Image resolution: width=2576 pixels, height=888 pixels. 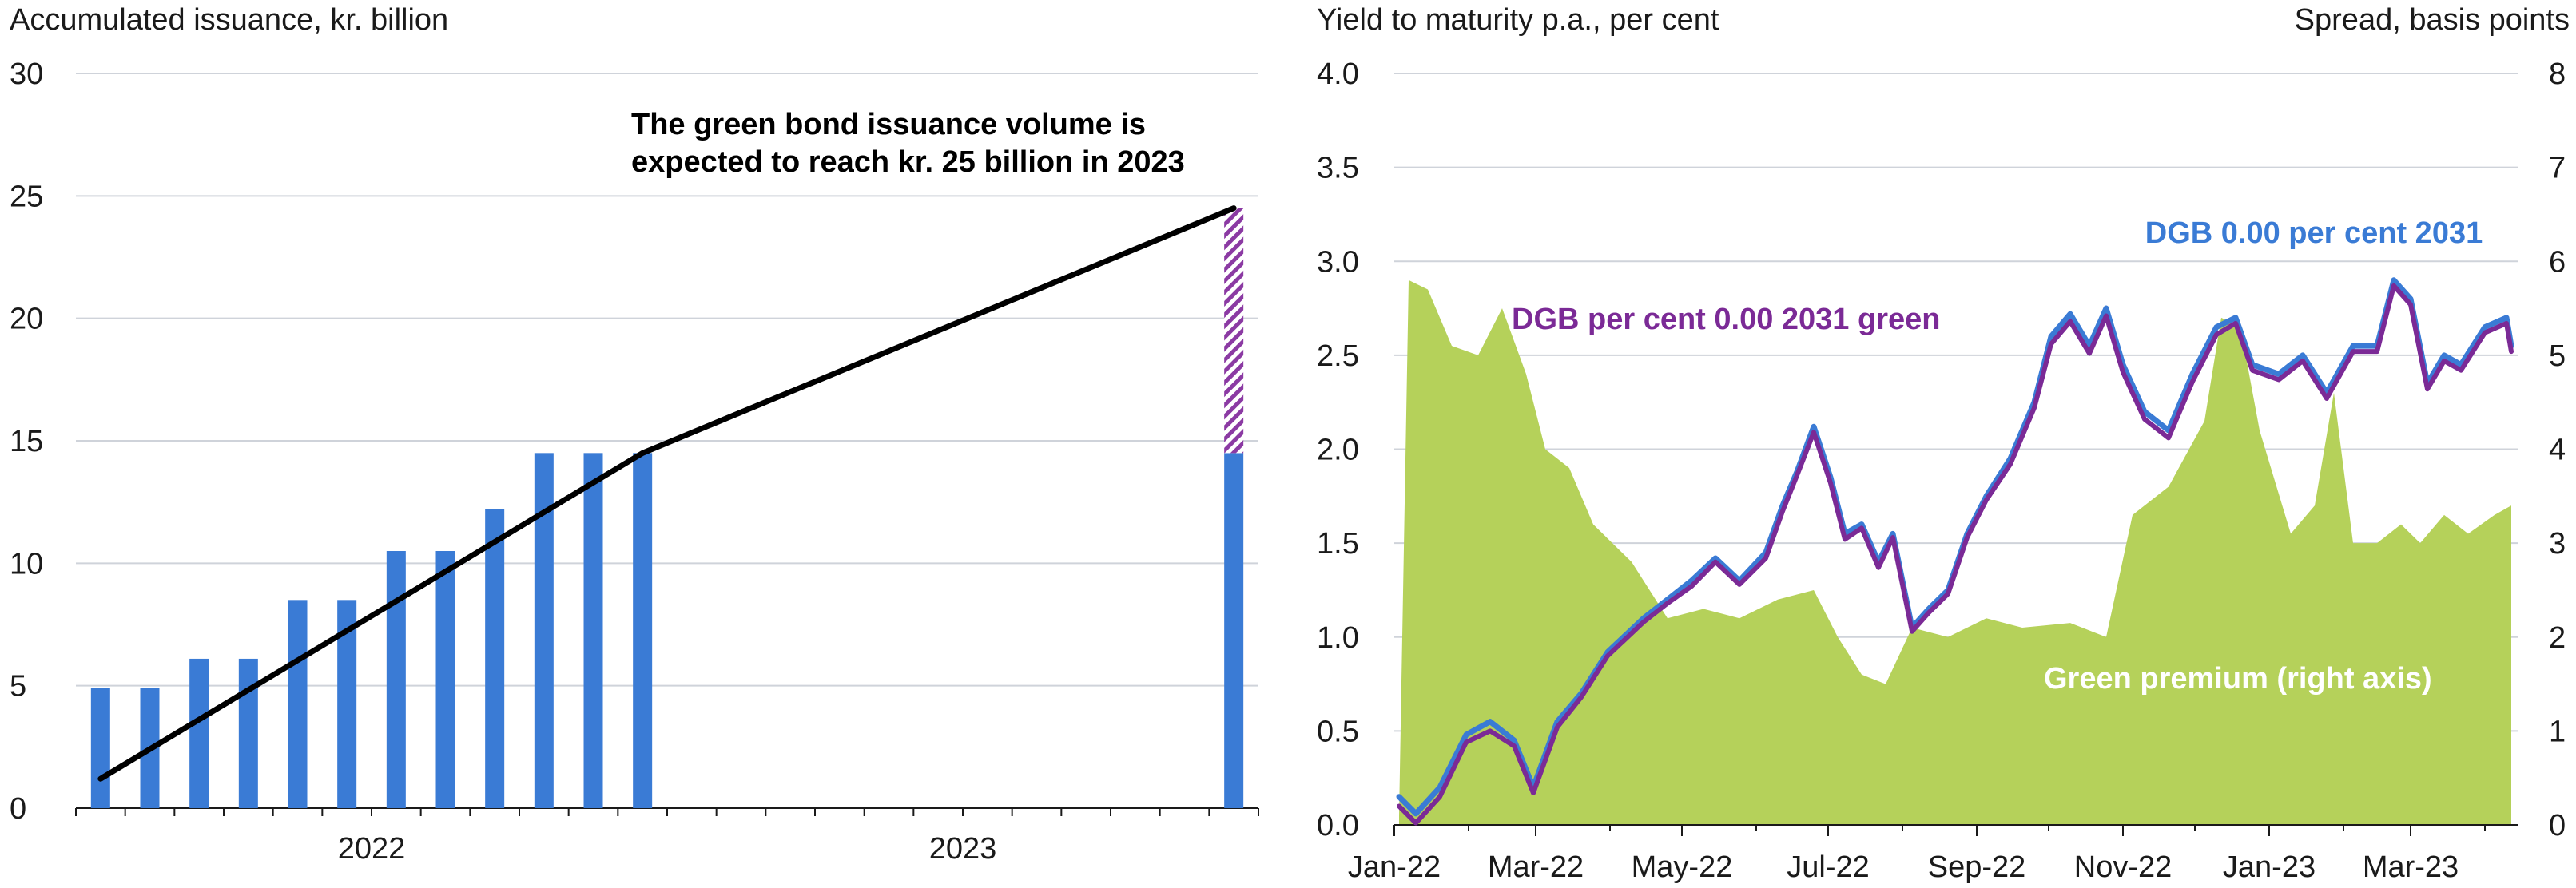 What do you see at coordinates (1234, 331) in the screenshot?
I see `projection-bar` at bounding box center [1234, 331].